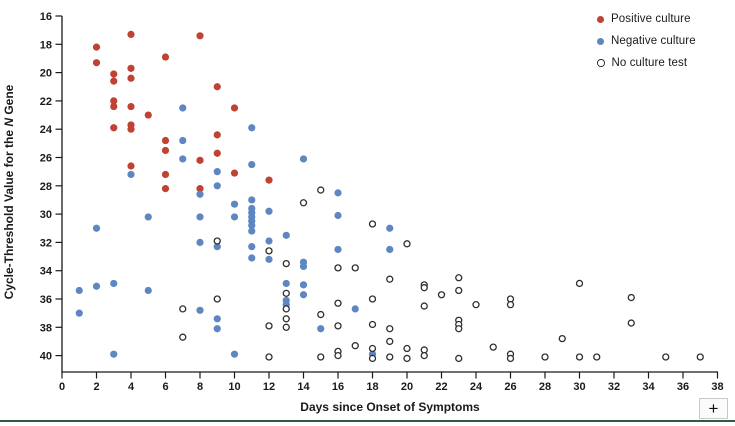 The height and width of the screenshot is (426, 735). Describe the element at coordinates (62, 387) in the screenshot. I see `x-tick-label: 0` at that location.